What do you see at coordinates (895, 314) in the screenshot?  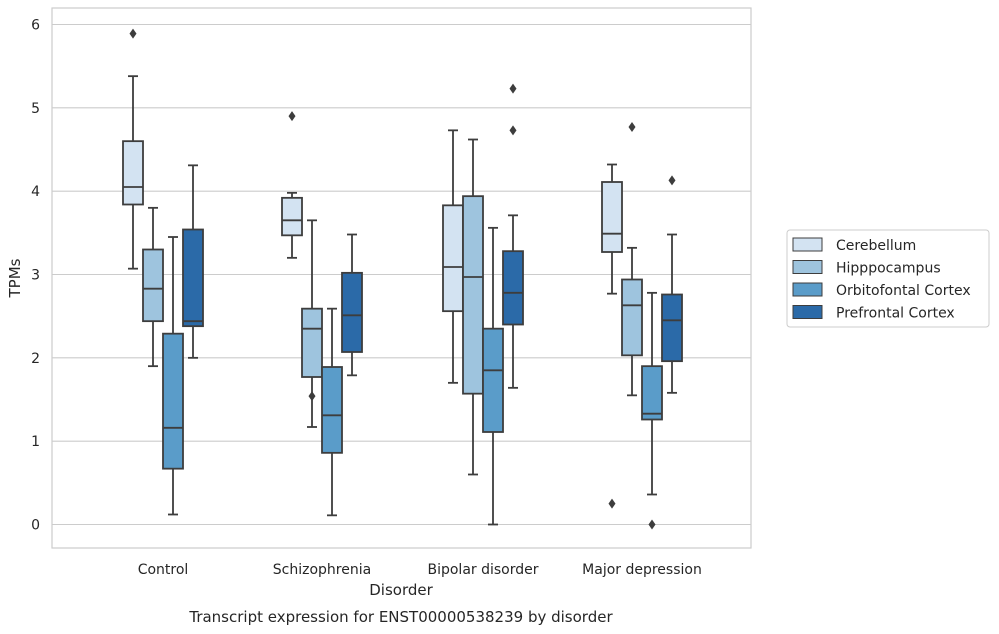 I see `legend-label: Prefrontal Cortex` at bounding box center [895, 314].